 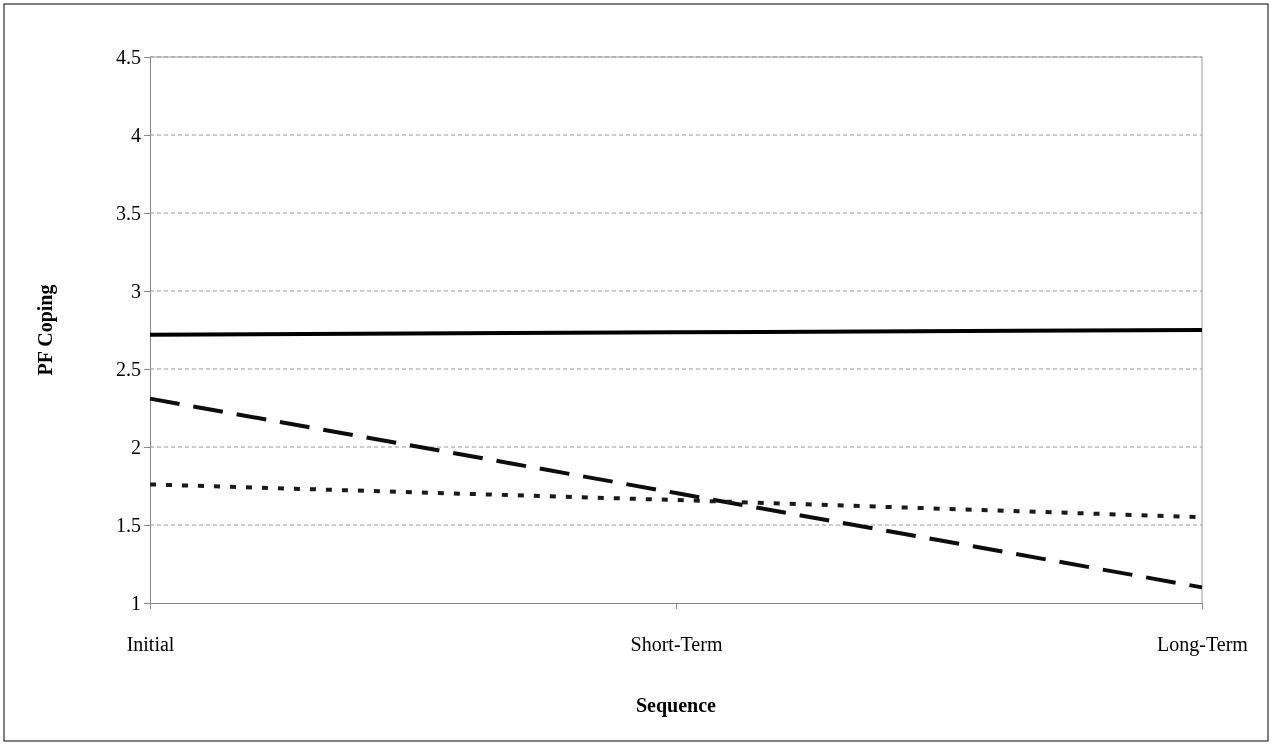 What do you see at coordinates (1203, 645) in the screenshot?
I see `x-tick-label: Long-Term` at bounding box center [1203, 645].